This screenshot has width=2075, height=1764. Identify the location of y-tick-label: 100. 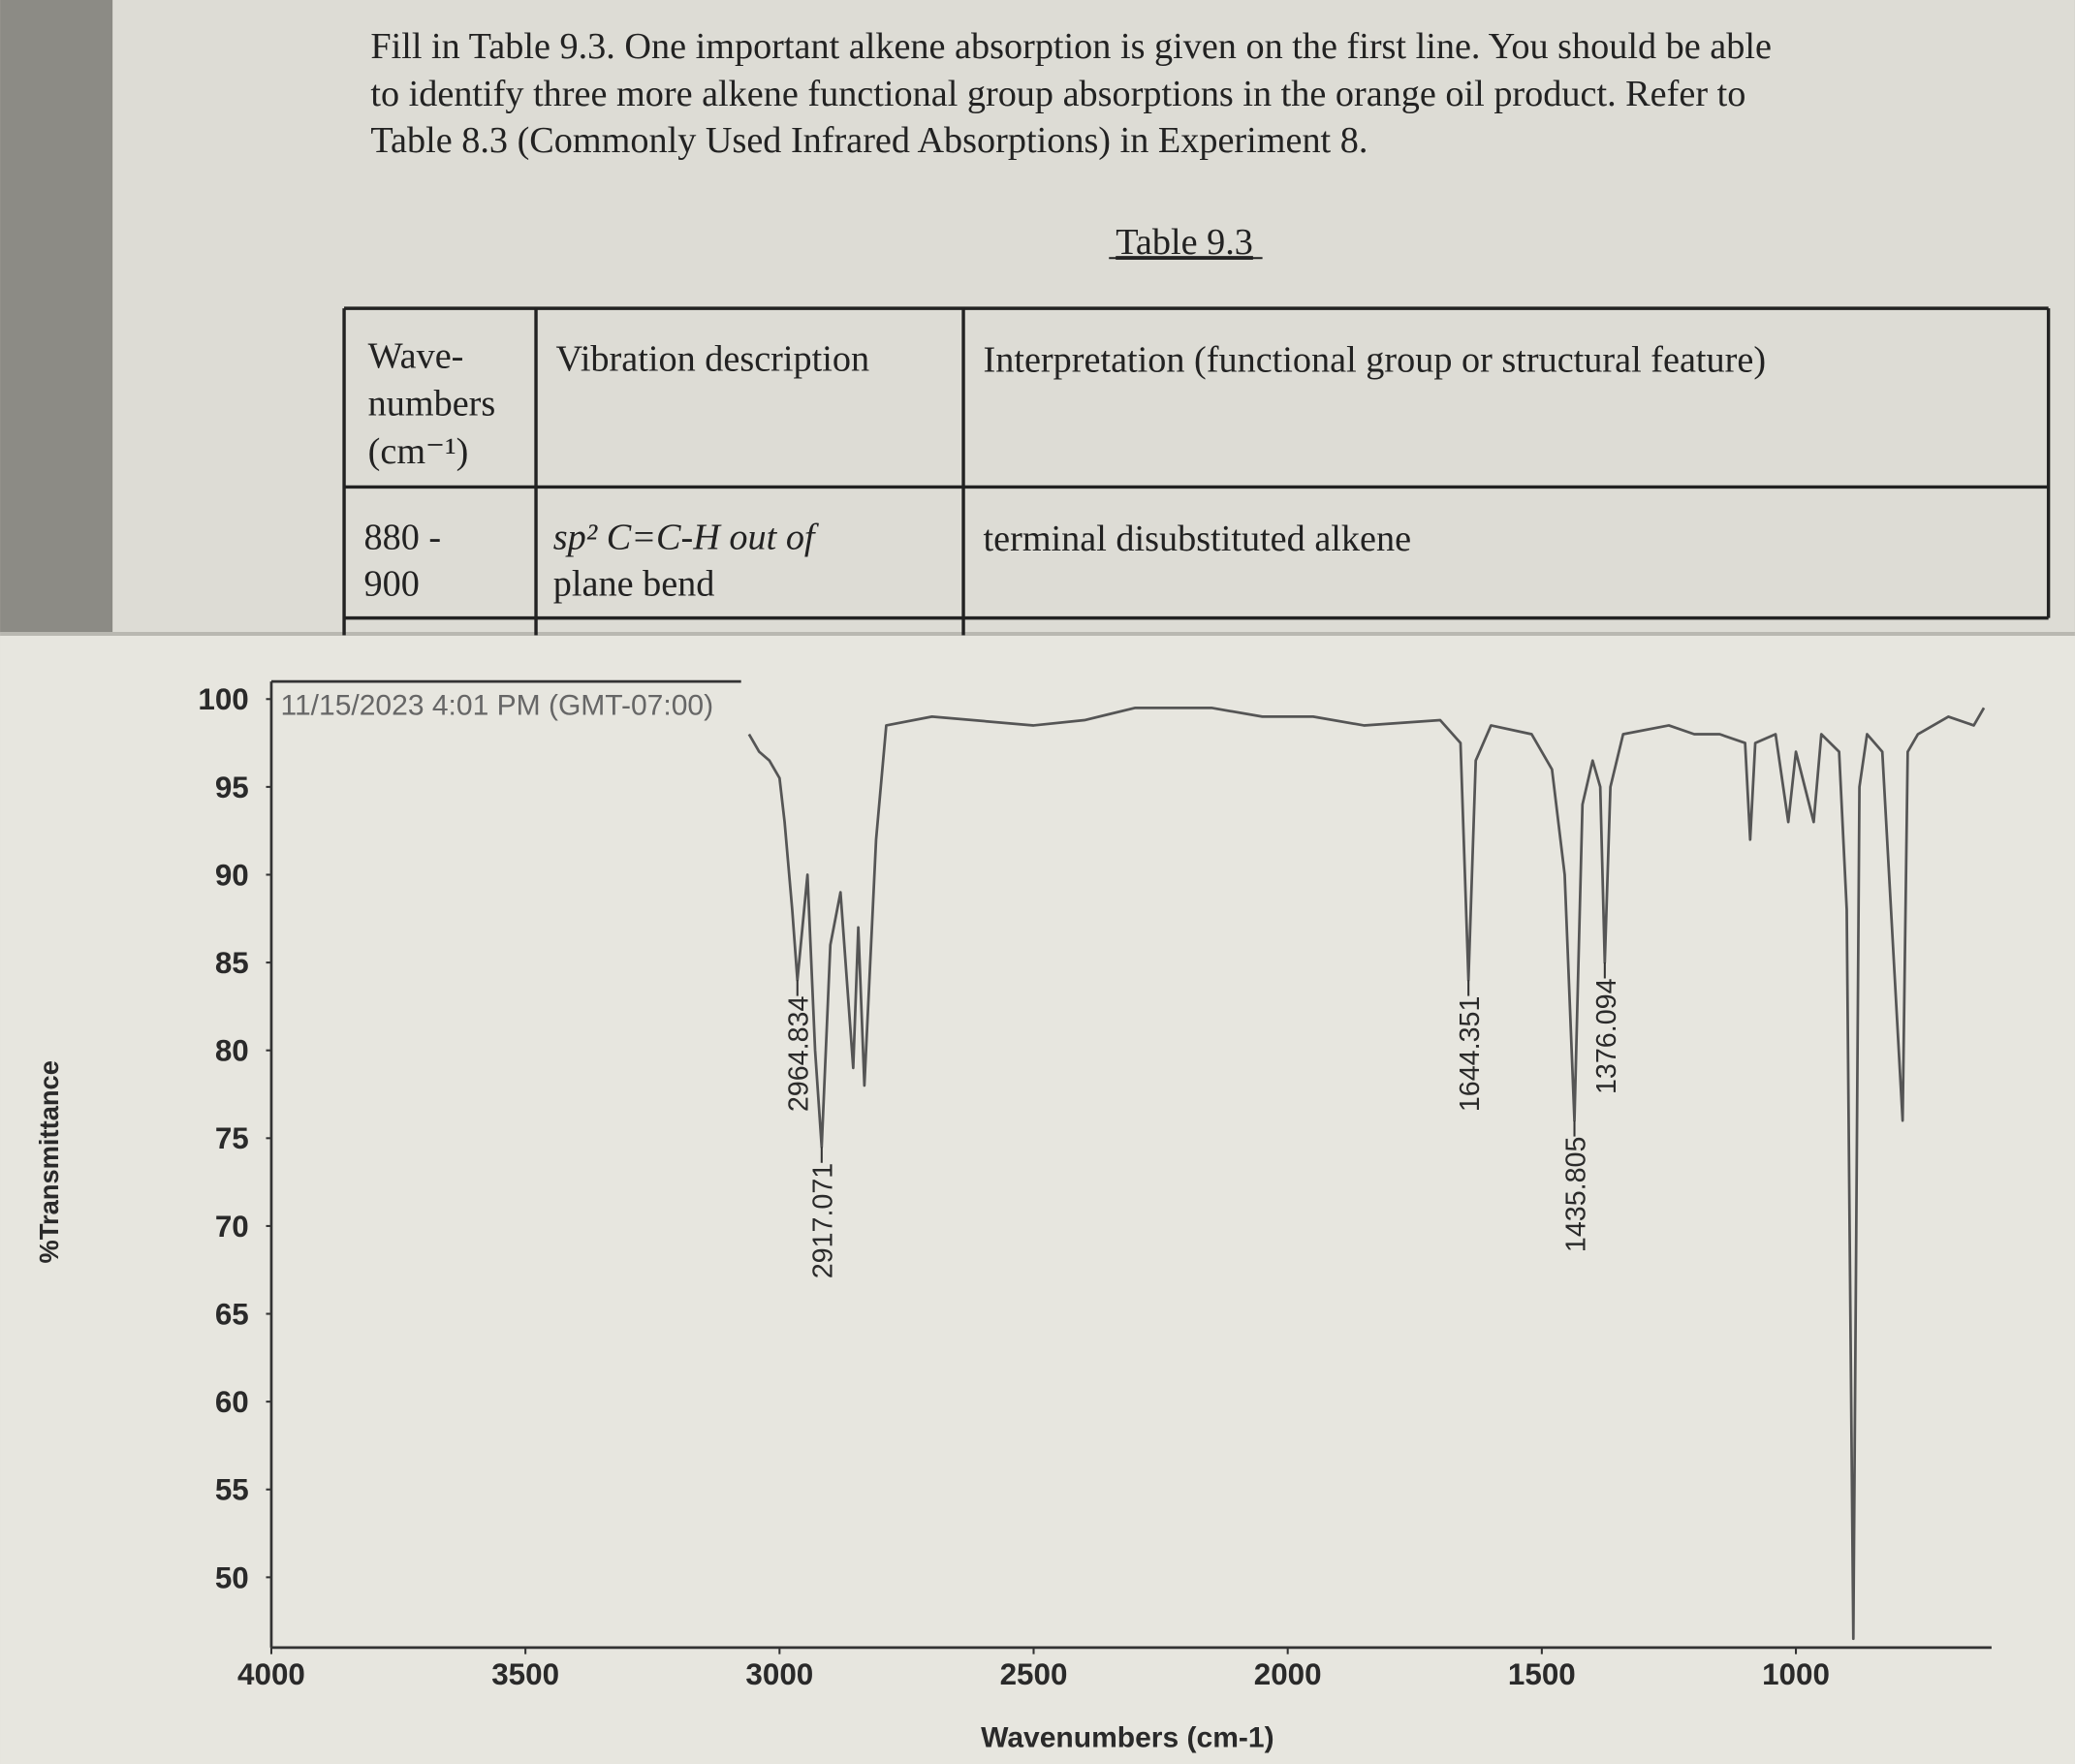
(223, 699).